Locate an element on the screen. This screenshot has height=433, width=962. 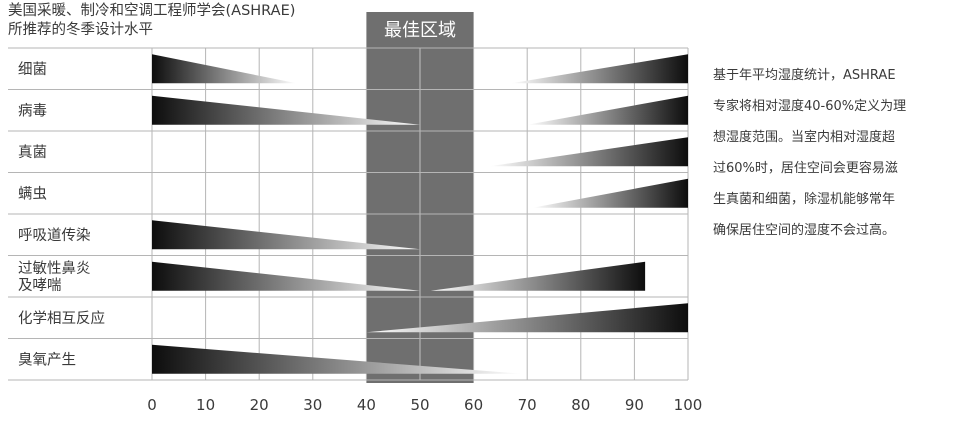
x-tick-label: 40 is located at coordinates (366, 405).